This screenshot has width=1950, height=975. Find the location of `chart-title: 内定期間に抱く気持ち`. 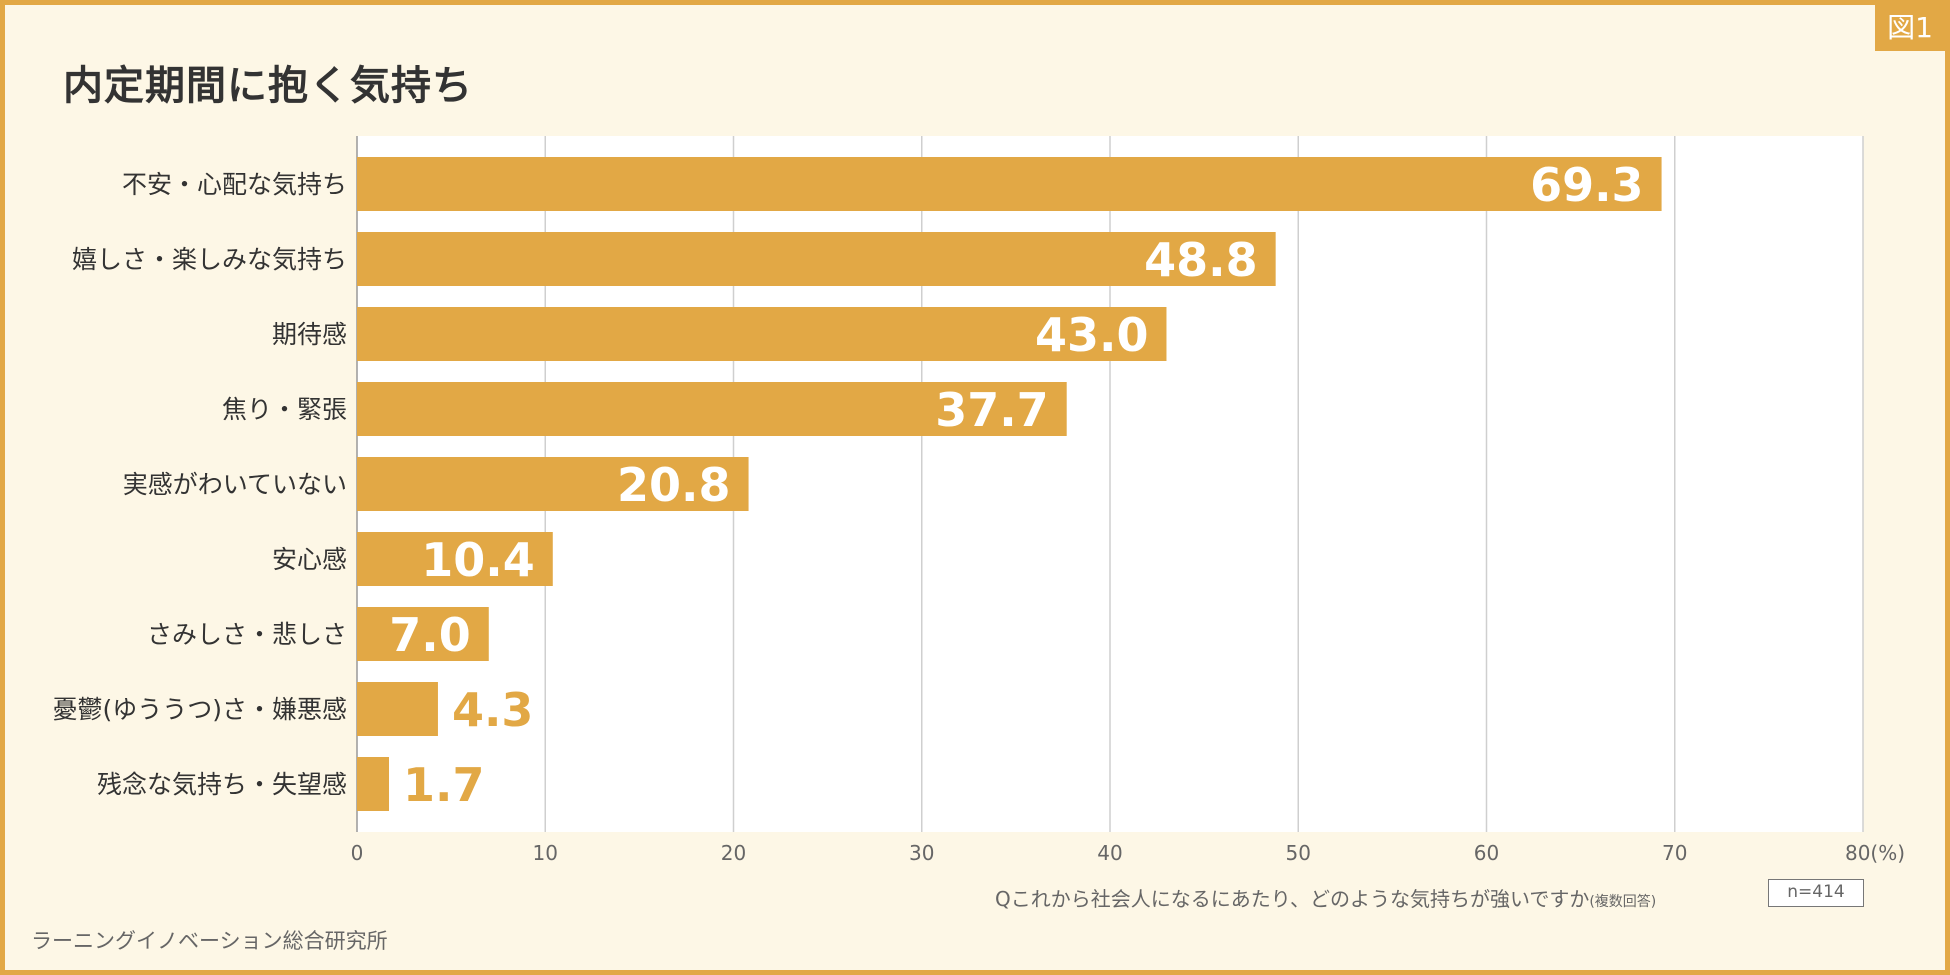

chart-title: 内定期間に抱く気持ち is located at coordinates (268, 86).